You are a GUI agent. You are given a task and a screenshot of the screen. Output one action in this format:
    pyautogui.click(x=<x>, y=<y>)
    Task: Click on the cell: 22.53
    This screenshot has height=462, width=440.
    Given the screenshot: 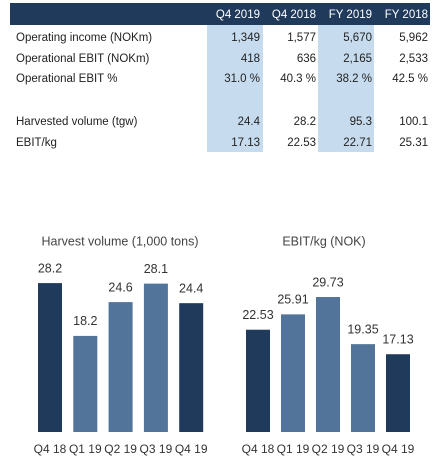 What is the action you would take?
    pyautogui.click(x=301, y=143)
    